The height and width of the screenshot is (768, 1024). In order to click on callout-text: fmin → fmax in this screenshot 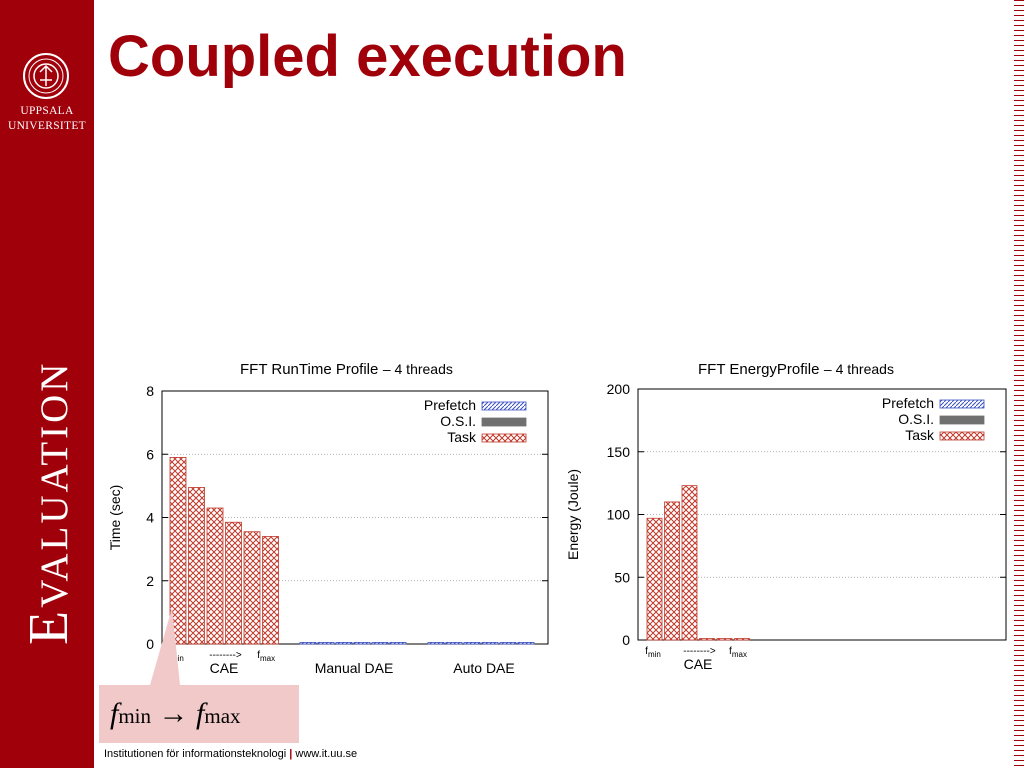, I will do `click(175, 714)`.